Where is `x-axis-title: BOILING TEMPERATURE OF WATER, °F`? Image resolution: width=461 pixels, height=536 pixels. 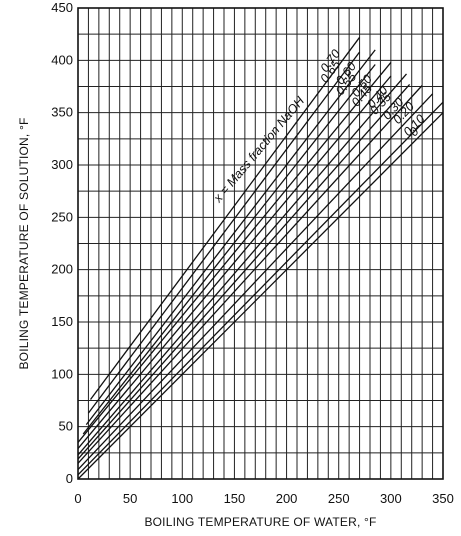 x-axis-title: BOILING TEMPERATURE OF WATER, °F is located at coordinates (260, 522).